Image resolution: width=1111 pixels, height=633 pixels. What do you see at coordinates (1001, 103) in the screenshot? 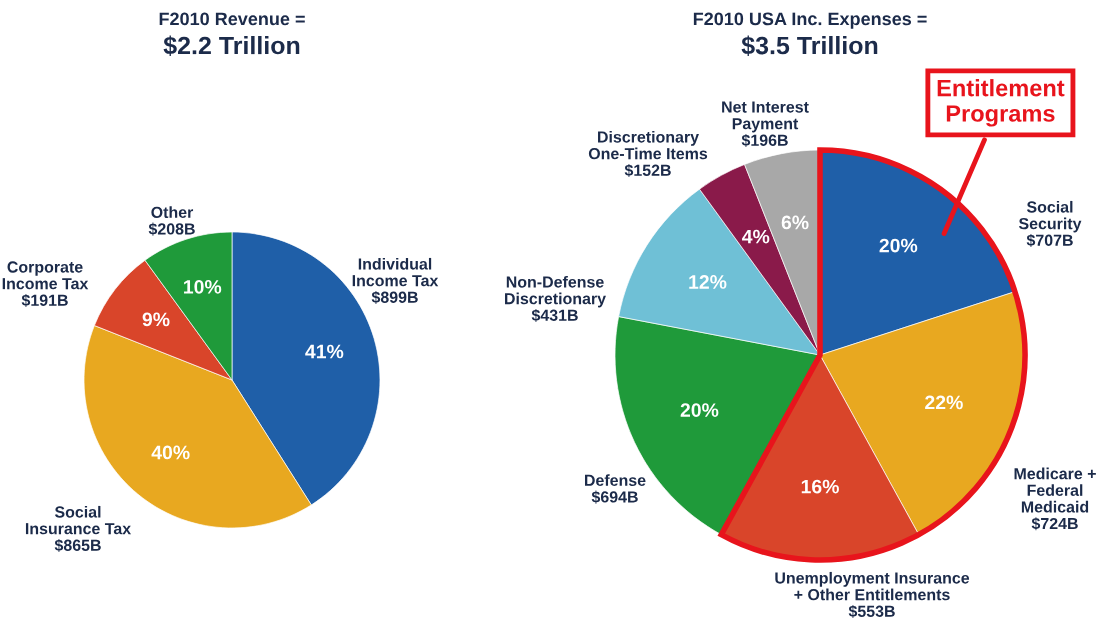
I see `text: Entitlement Programs` at bounding box center [1001, 103].